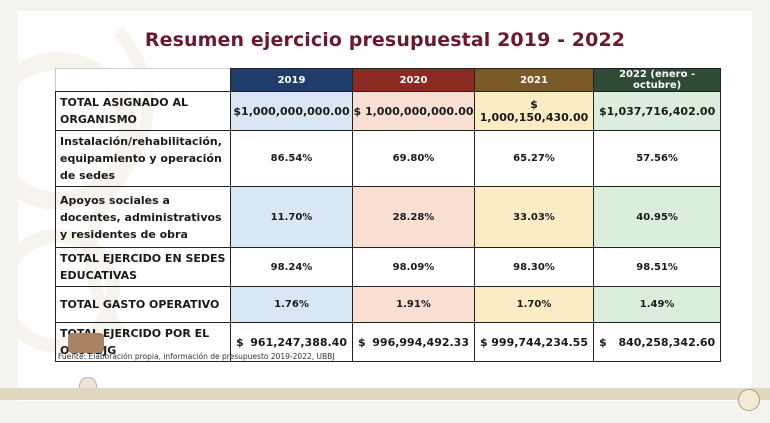 Image resolution: width=770 pixels, height=423 pixels. What do you see at coordinates (413, 111) in the screenshot?
I see `cell-2020: $ 1,000,000,000.00` at bounding box center [413, 111].